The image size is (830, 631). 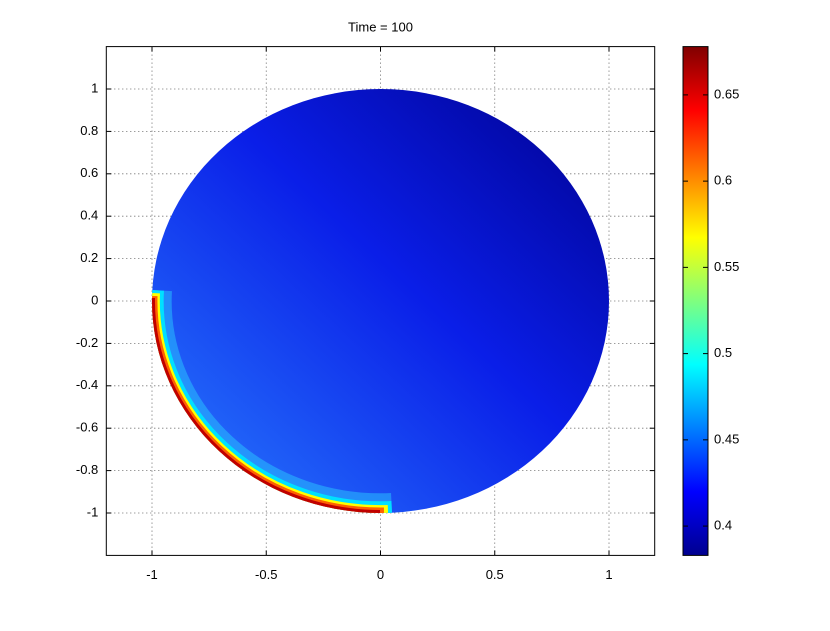 I want to click on colorbar-tick-label: 0.4, so click(x=723, y=525).